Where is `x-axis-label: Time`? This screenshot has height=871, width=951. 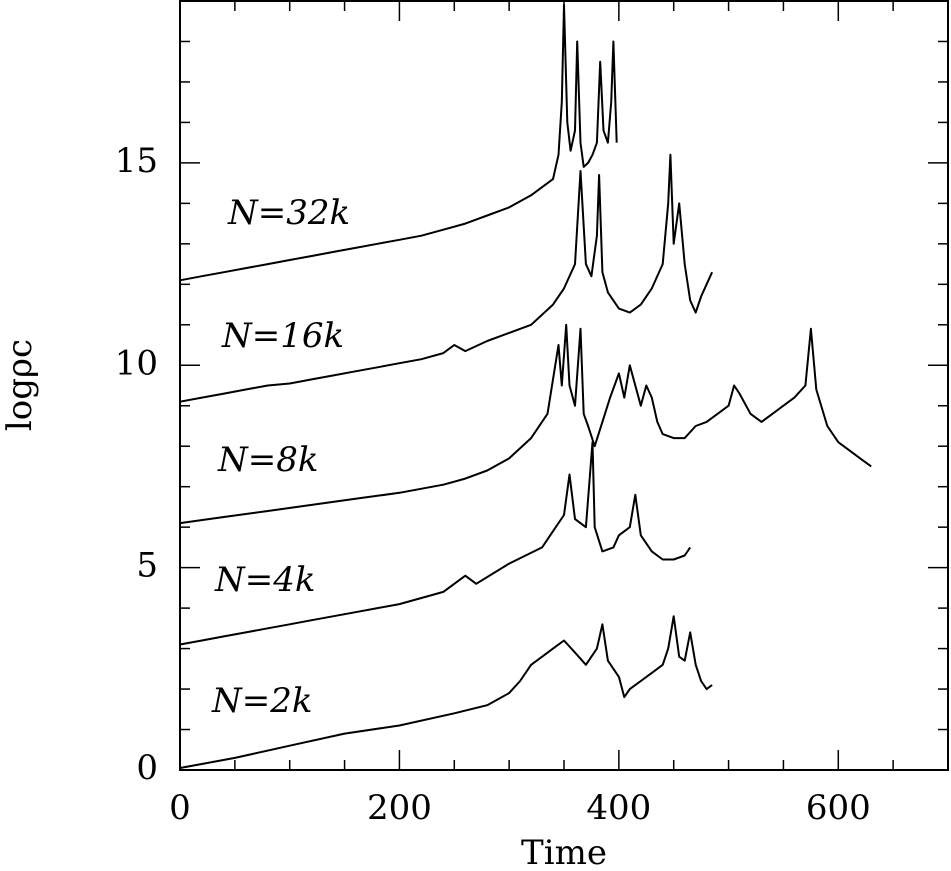
x-axis-label: Time is located at coordinates (564, 852).